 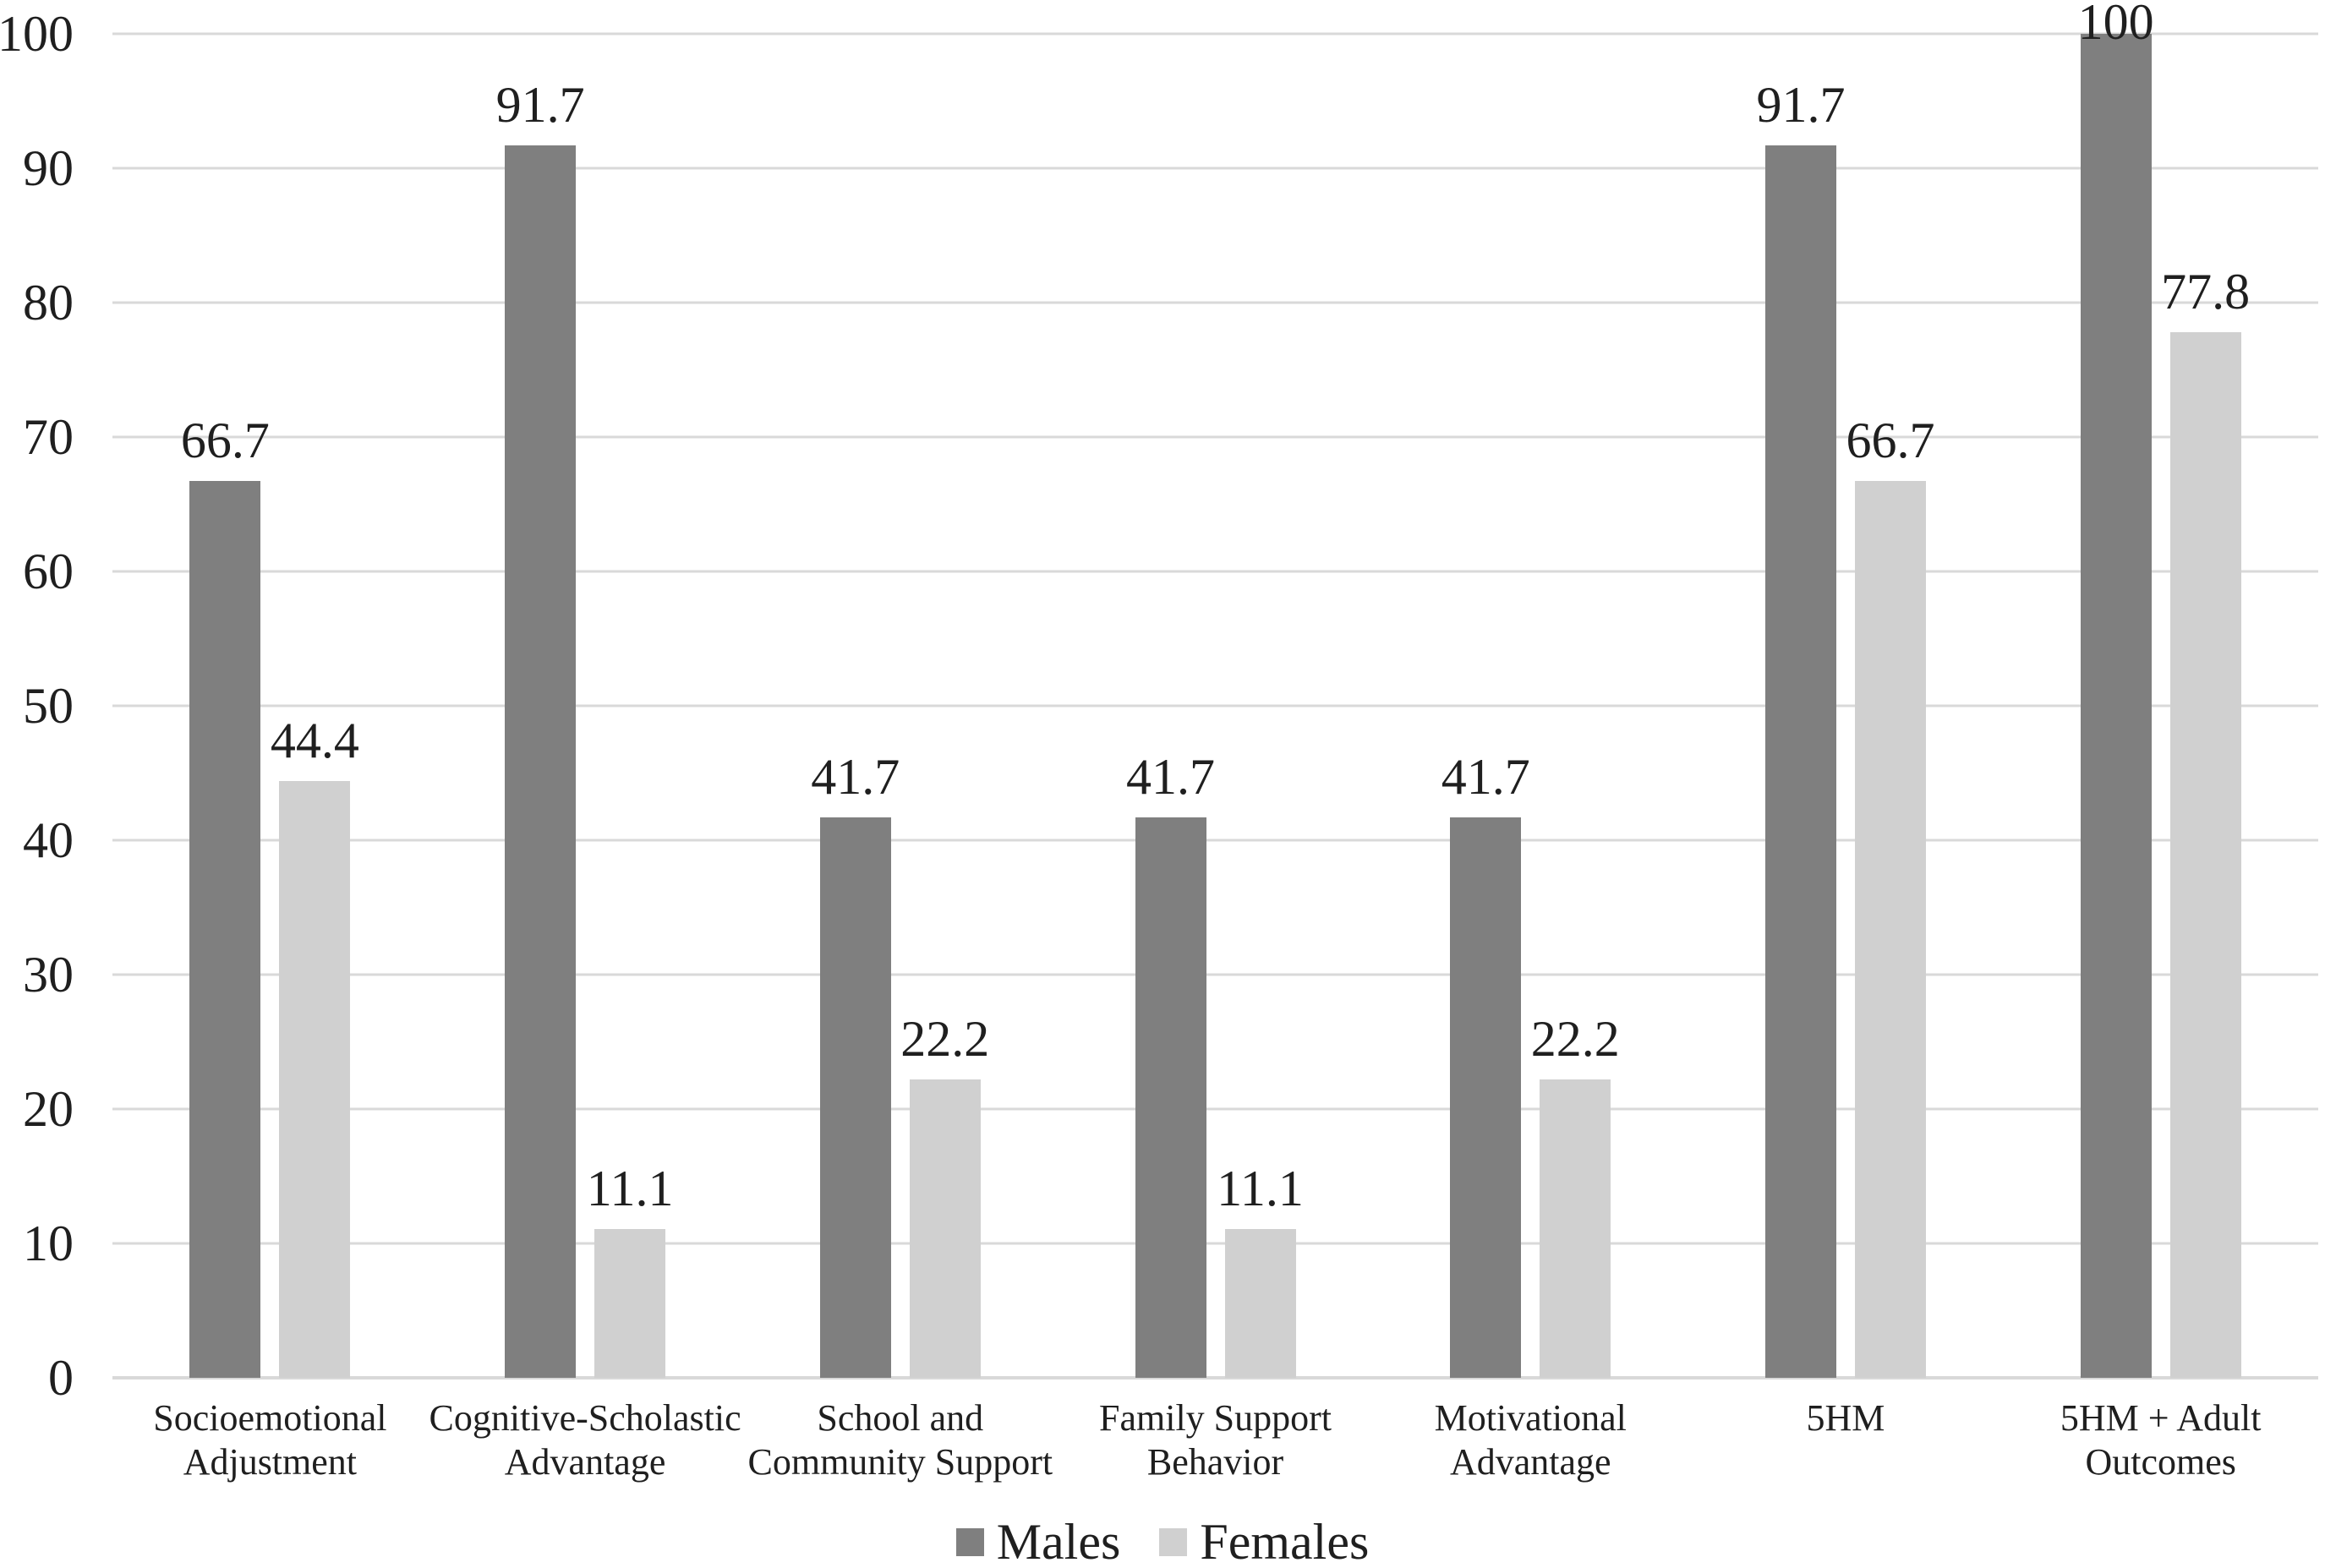 What do you see at coordinates (2116, 689) in the screenshot?
I see `bar-males: 100` at bounding box center [2116, 689].